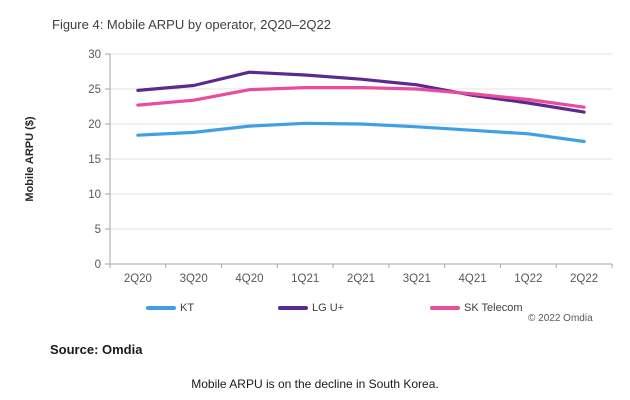 This screenshot has height=400, width=630. Describe the element at coordinates (94, 195) in the screenshot. I see `y-tick-label: 10` at that location.